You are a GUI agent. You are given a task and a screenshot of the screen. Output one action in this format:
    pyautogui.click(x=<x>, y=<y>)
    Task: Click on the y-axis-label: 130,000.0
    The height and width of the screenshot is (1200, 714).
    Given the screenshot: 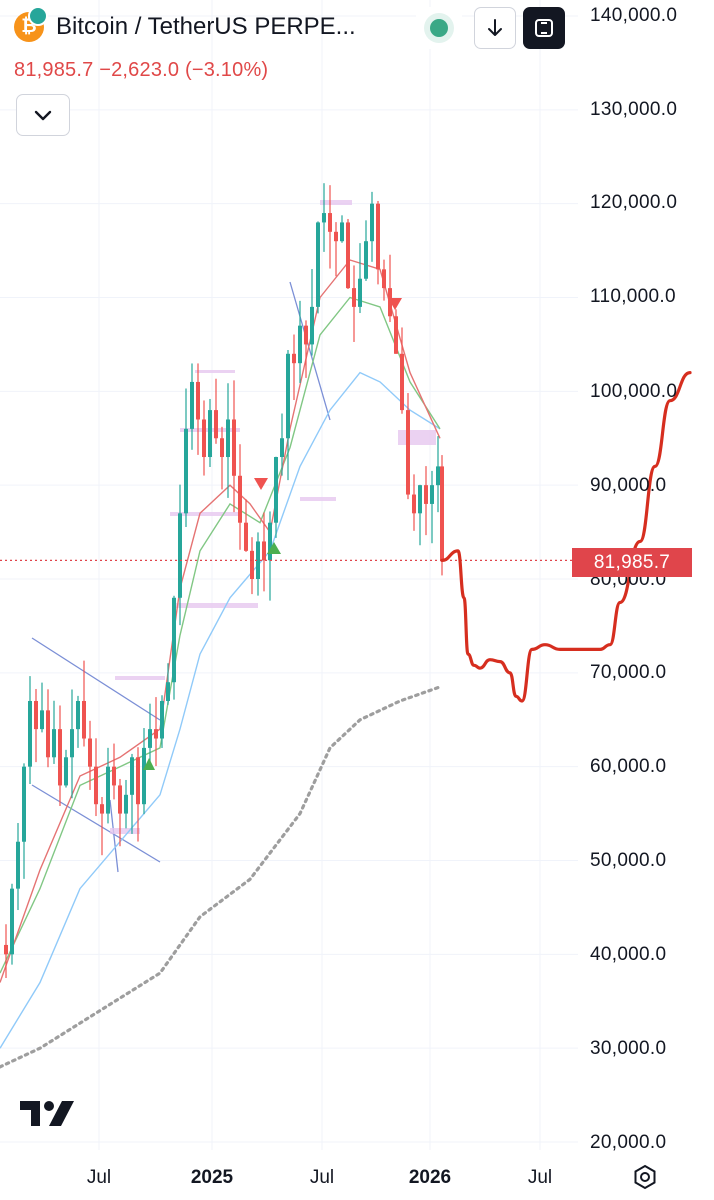 What is the action you would take?
    pyautogui.click(x=634, y=109)
    